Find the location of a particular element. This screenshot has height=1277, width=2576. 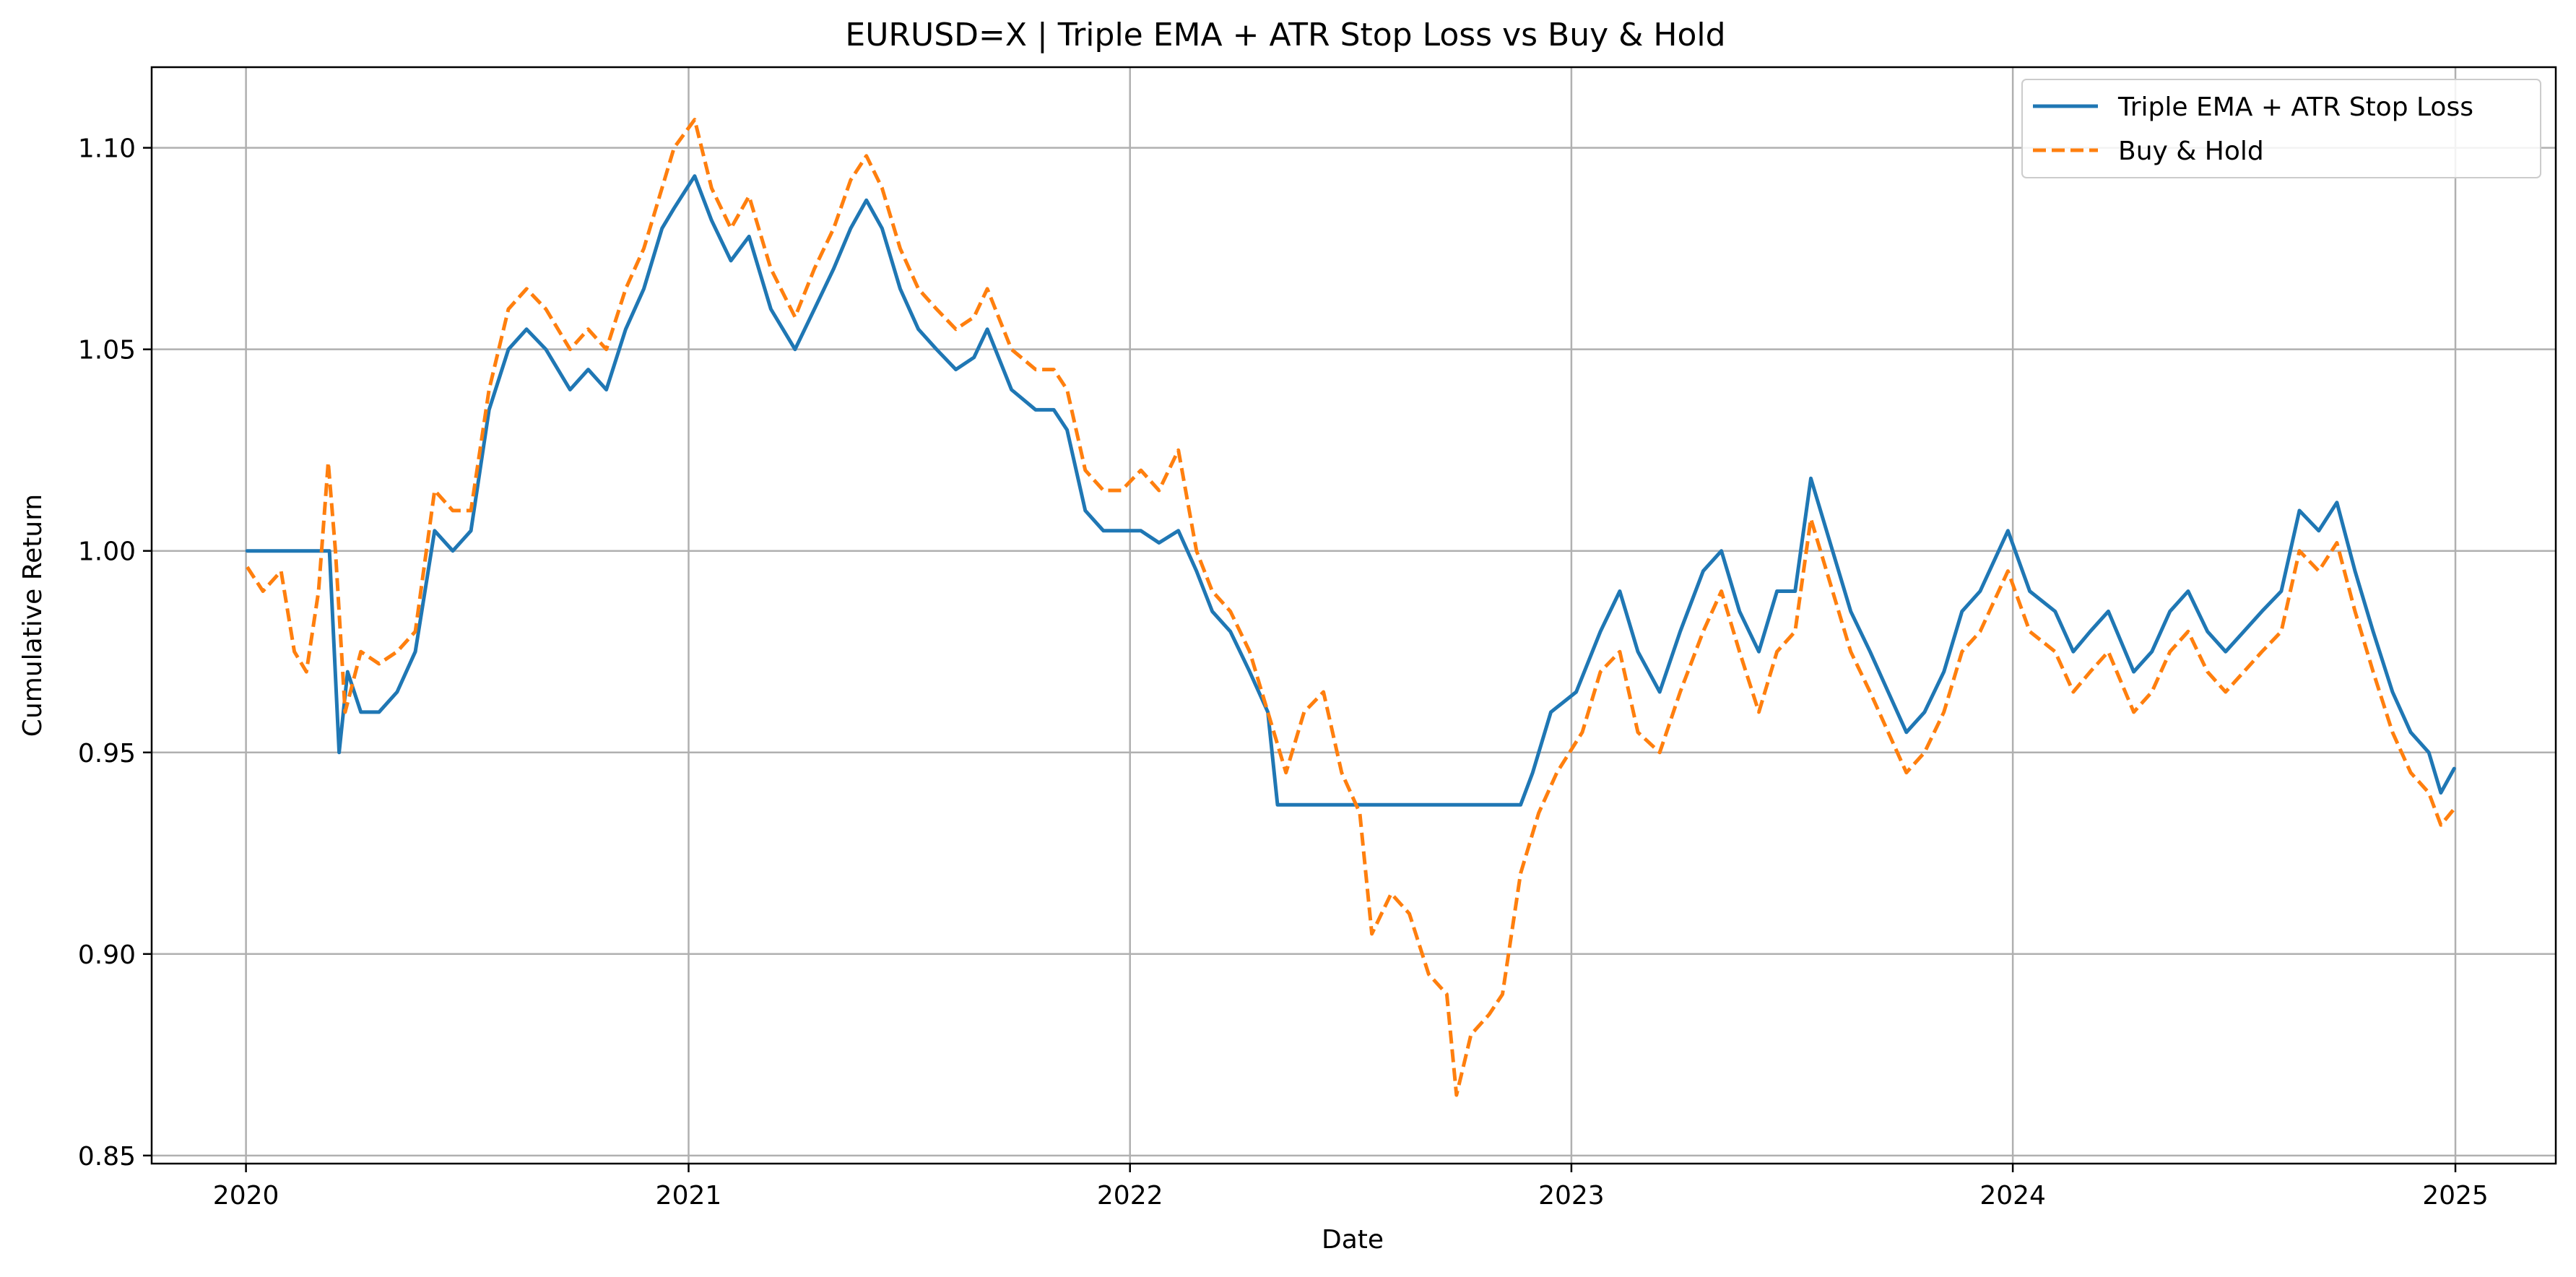

legend-box is located at coordinates (2281, 128).